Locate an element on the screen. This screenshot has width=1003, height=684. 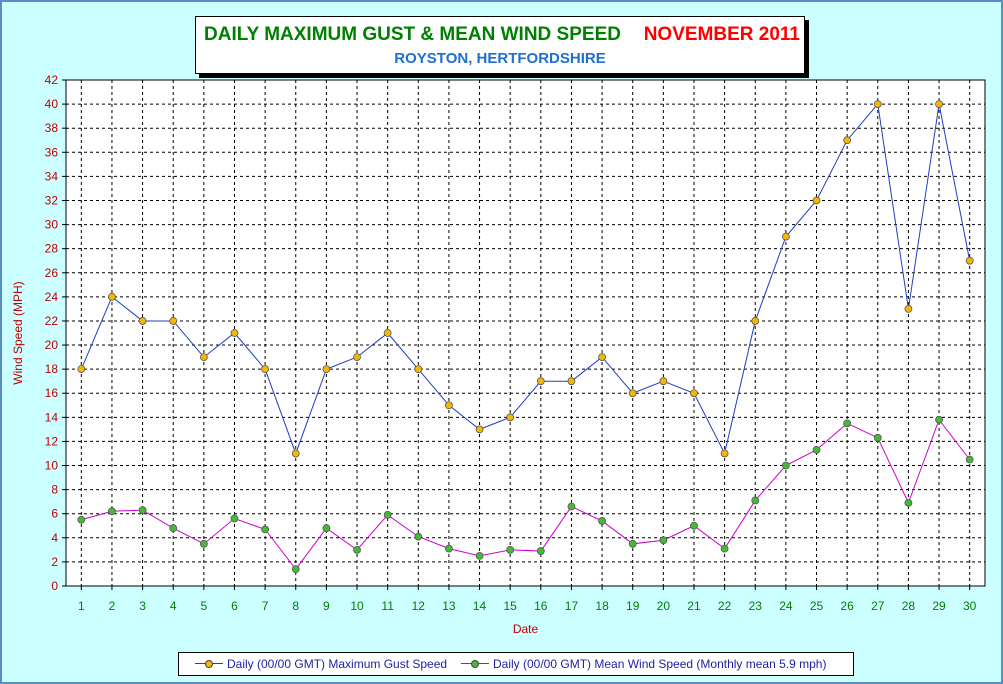
y-tick-label: 28 is located at coordinates (52, 249).